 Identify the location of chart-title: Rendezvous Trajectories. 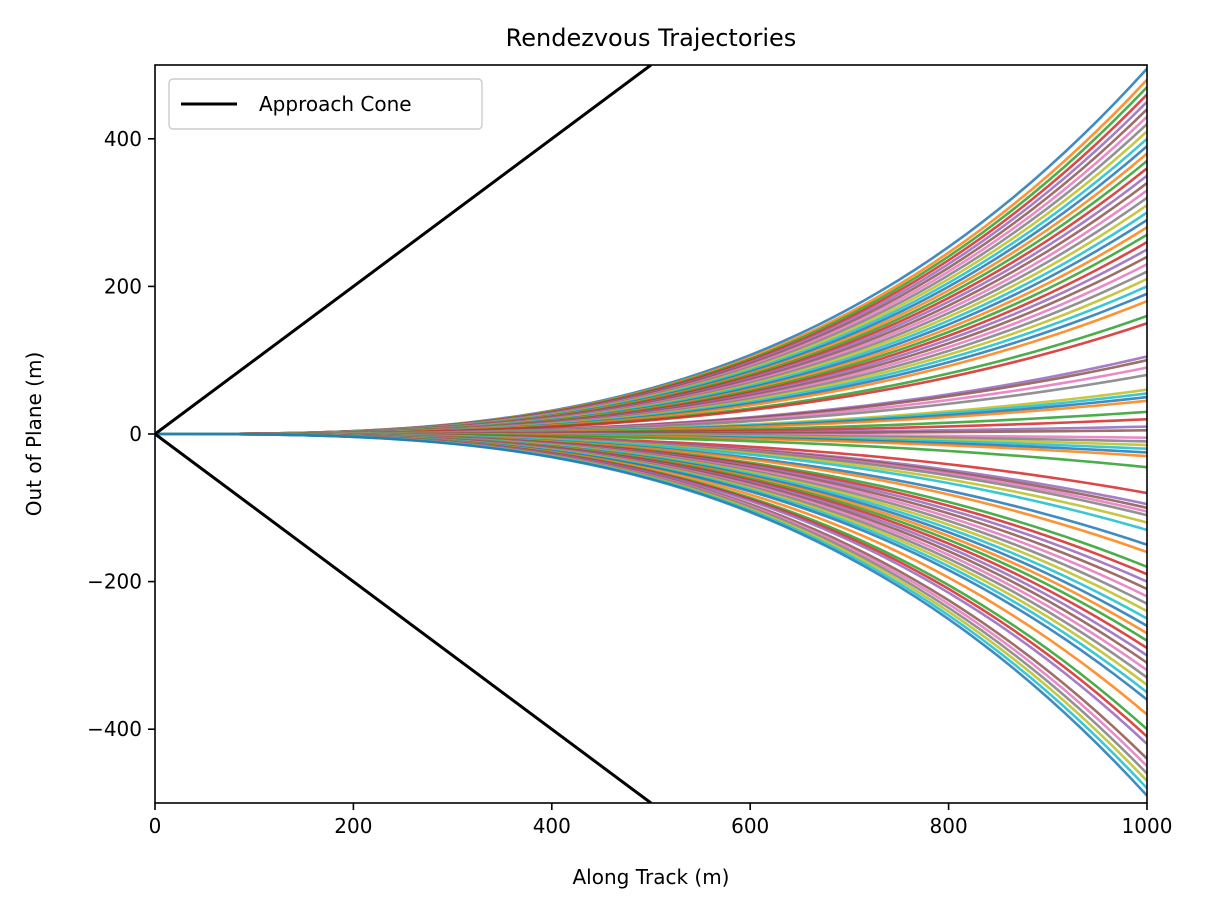
(651, 38).